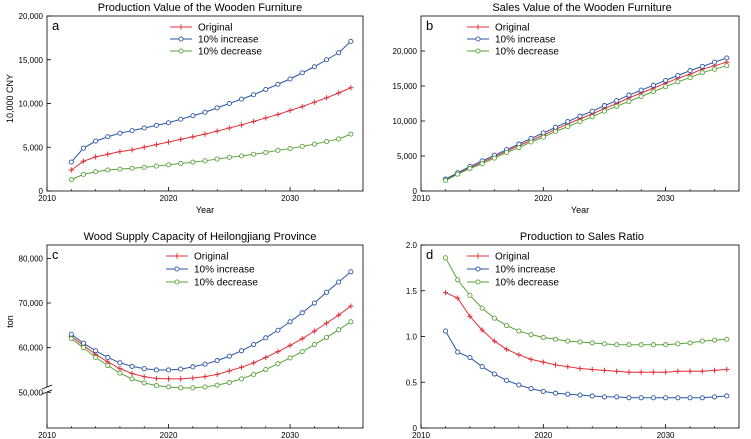 This screenshot has height=439, width=751. What do you see at coordinates (10, 98) in the screenshot?
I see `y-axis-title: 10,000 CNY` at bounding box center [10, 98].